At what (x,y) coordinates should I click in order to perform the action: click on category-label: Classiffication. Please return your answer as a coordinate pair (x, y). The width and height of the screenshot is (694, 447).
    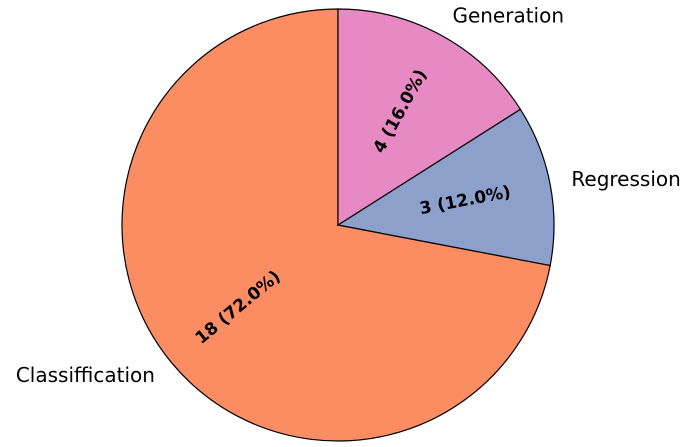
    Looking at the image, I should click on (85, 375).